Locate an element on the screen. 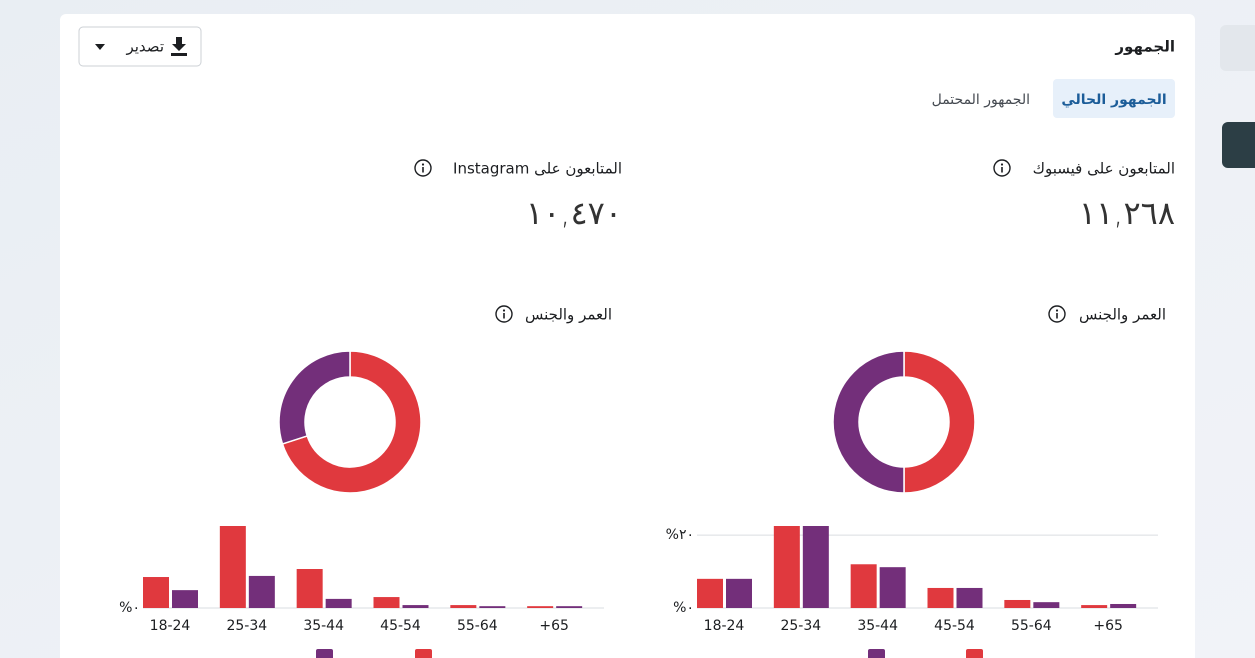 Image resolution: width=1255 pixels, height=658 pixels. followers-label: المتابعون على Instagram is located at coordinates (537, 169).